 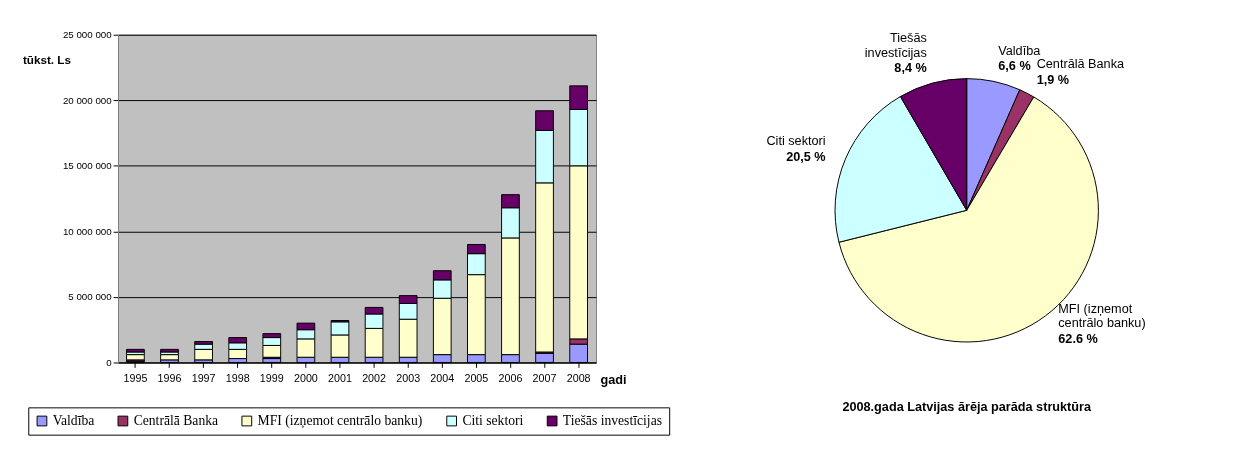 I want to click on slice-label: Tiešās investīcijas, so click(x=895, y=45).